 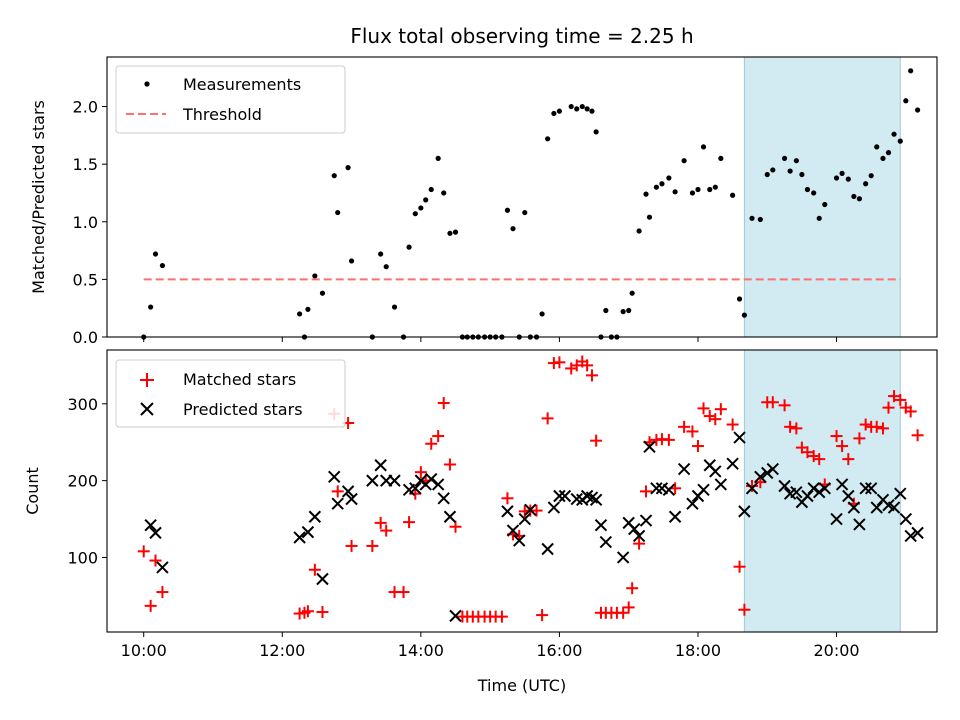 I want to click on legend-label-matched-stars: Matched stars, so click(x=239, y=379).